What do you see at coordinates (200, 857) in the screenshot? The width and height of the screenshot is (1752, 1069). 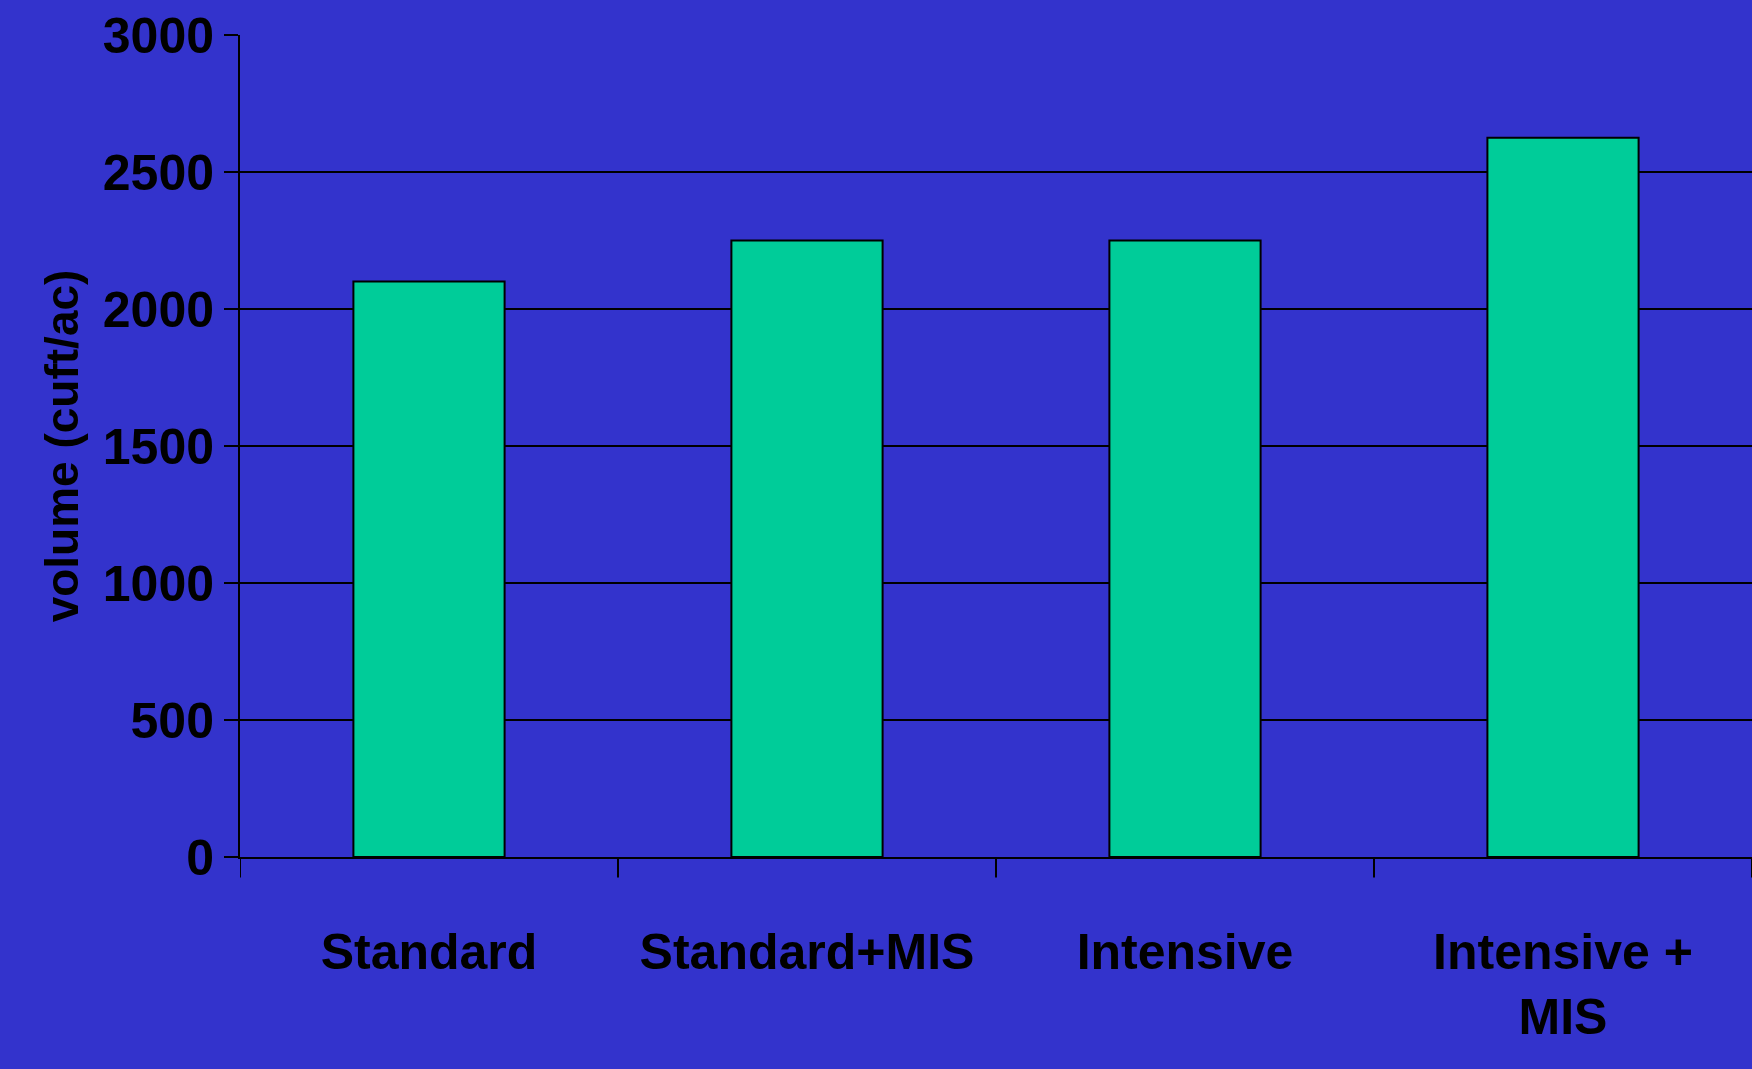 I see `y-tick-label: 0` at bounding box center [200, 857].